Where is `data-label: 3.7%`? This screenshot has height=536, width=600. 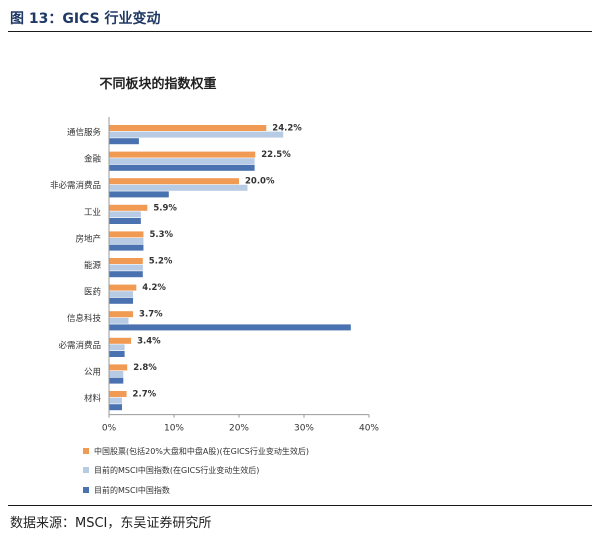
data-label: 3.7% is located at coordinates (151, 315).